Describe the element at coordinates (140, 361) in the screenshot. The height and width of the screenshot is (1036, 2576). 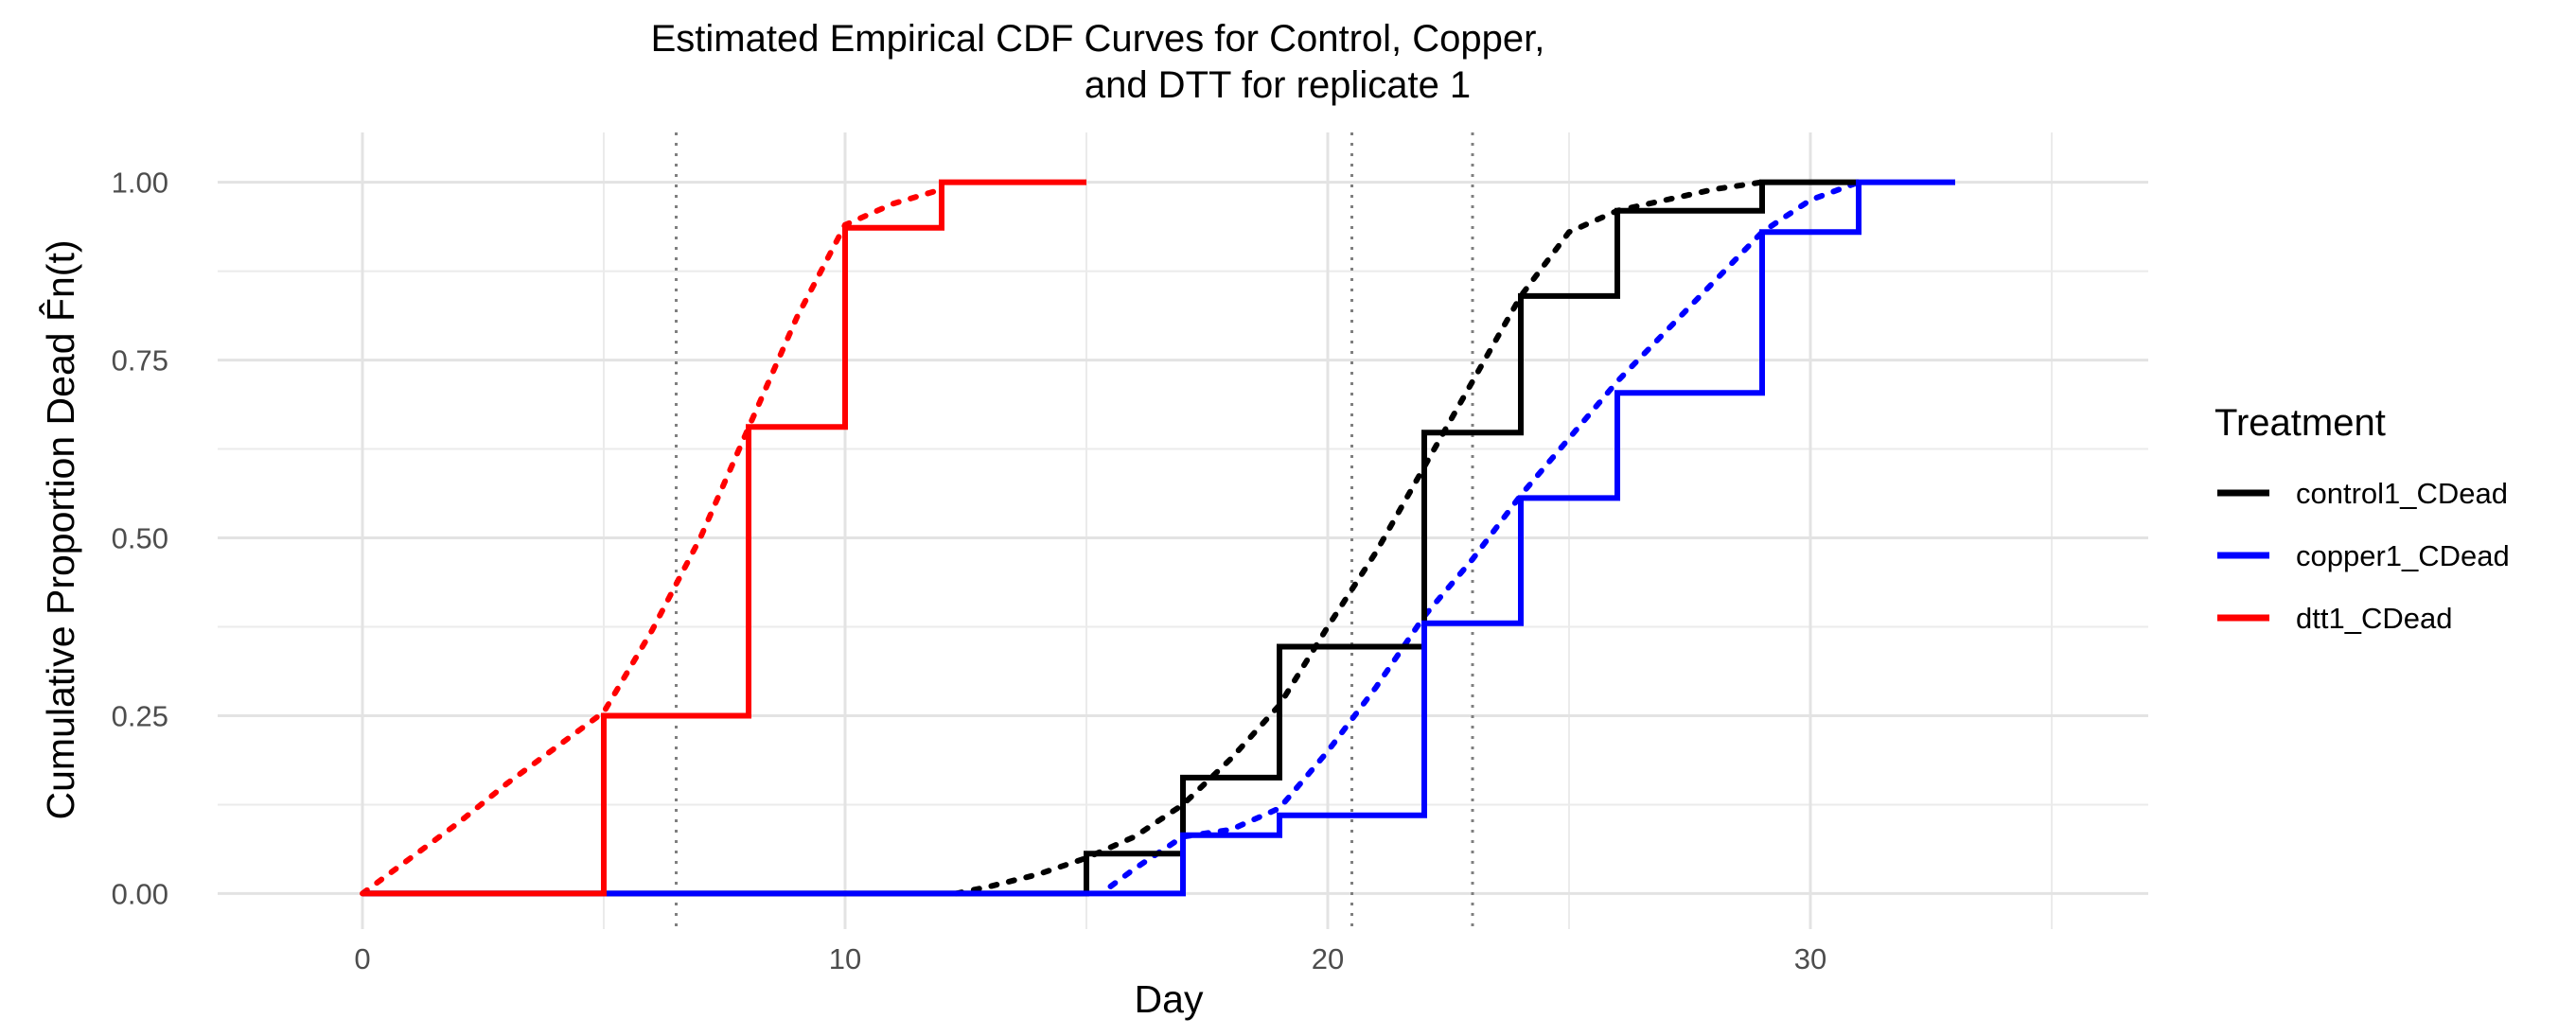
I see `y-tick-label: 0.75` at that location.